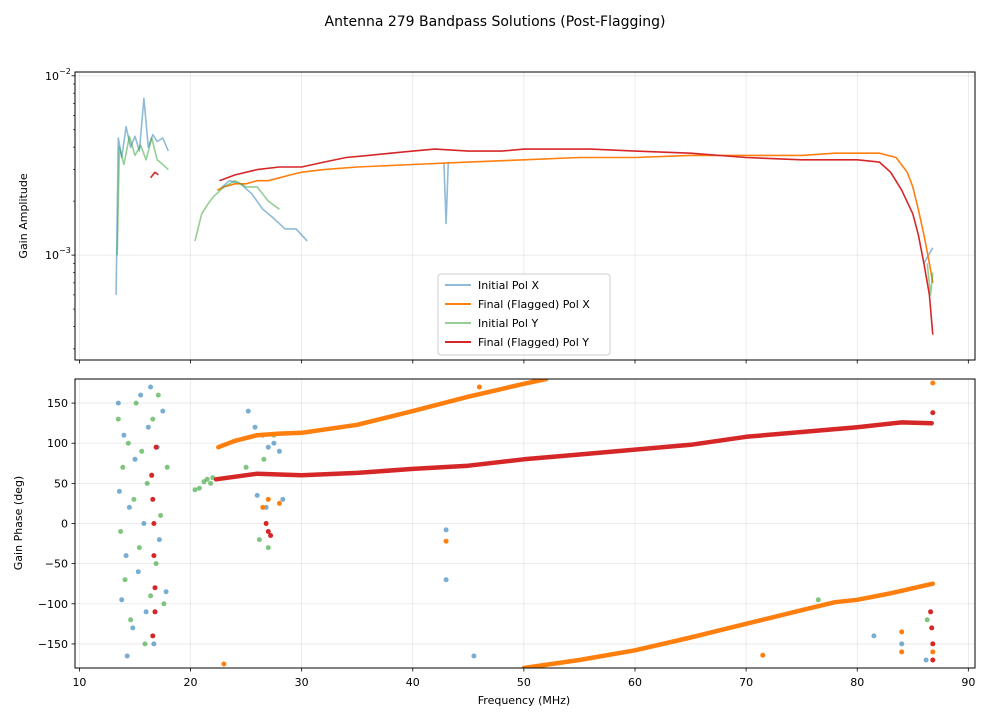  I want to click on amplitude-ytick-label: 10⁻², so click(58, 75).